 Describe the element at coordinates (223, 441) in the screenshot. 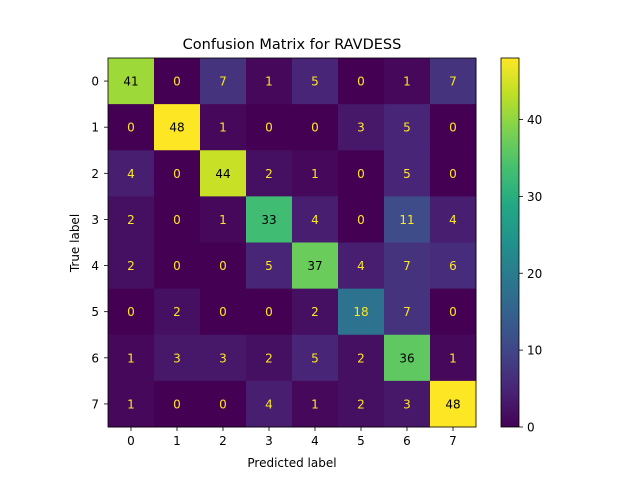

I see `x-tick-label: 2` at that location.